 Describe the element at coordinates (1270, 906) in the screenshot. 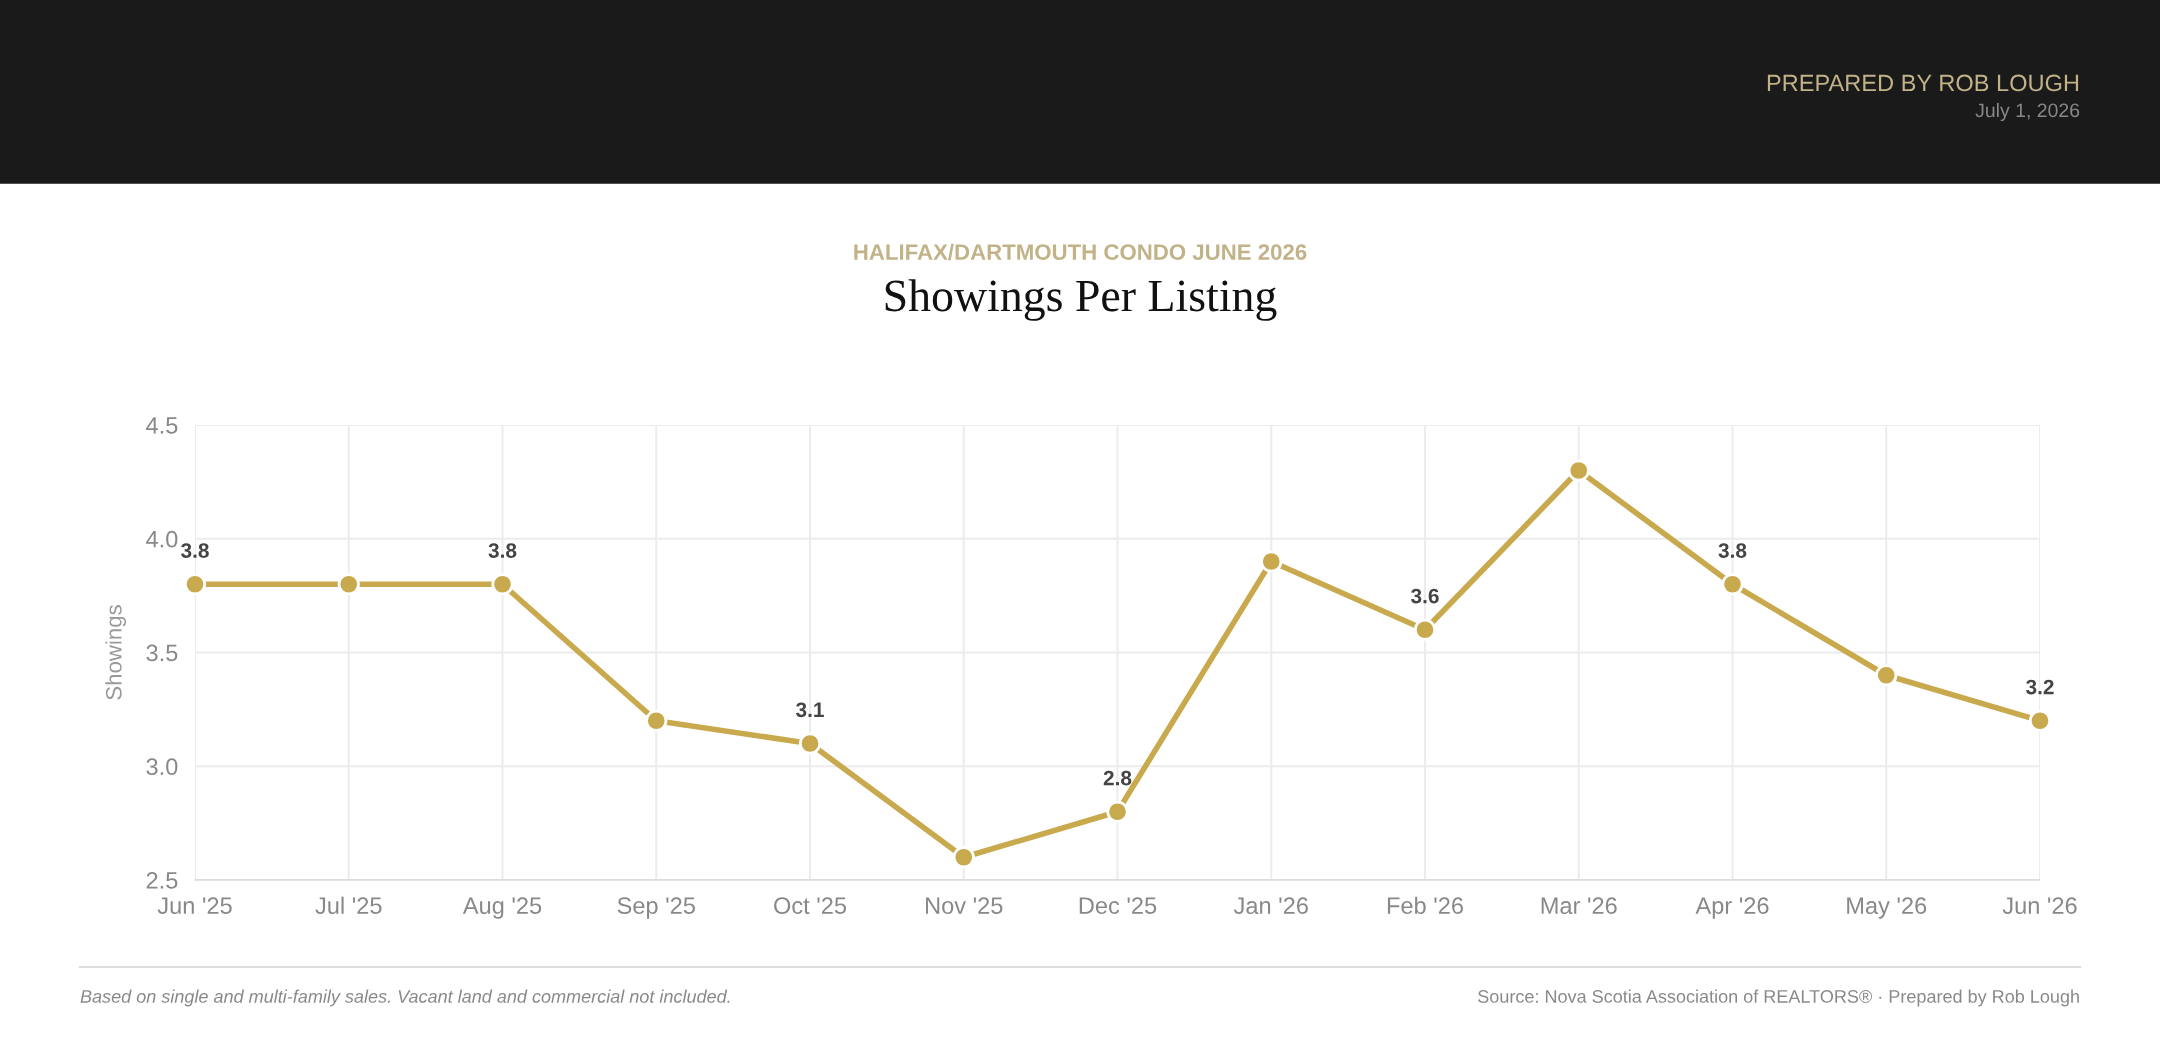

I see `x-tick-label: Jan '26` at that location.